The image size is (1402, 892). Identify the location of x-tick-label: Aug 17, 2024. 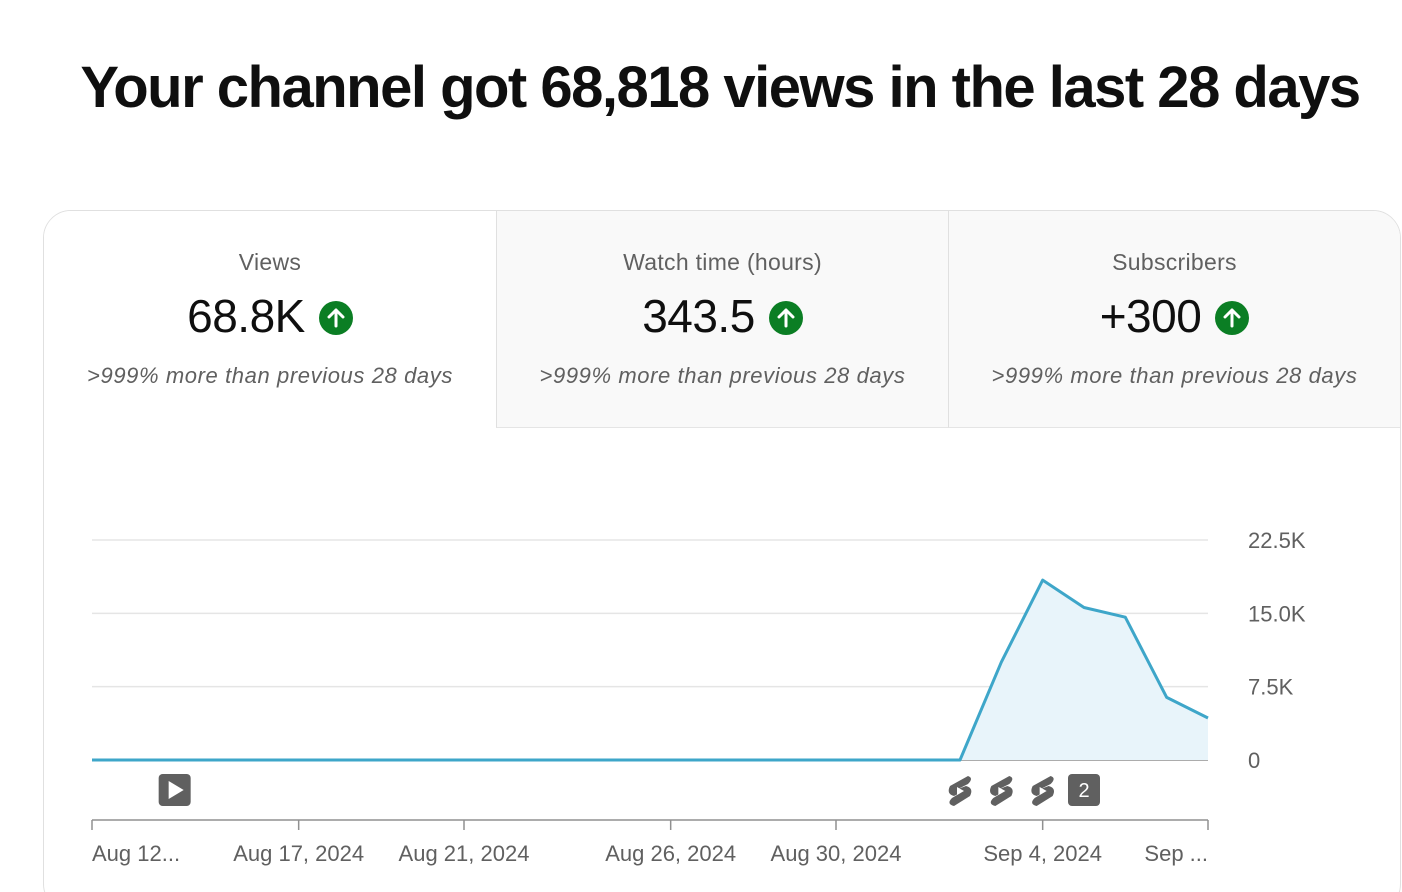
(298, 853).